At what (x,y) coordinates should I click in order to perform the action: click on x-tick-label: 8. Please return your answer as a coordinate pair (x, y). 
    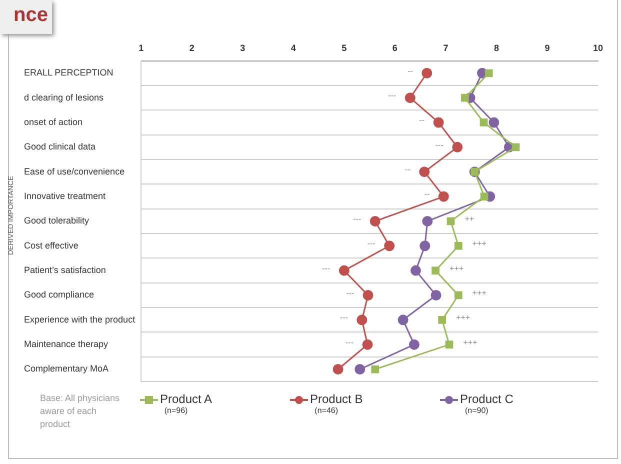
    Looking at the image, I should click on (496, 47).